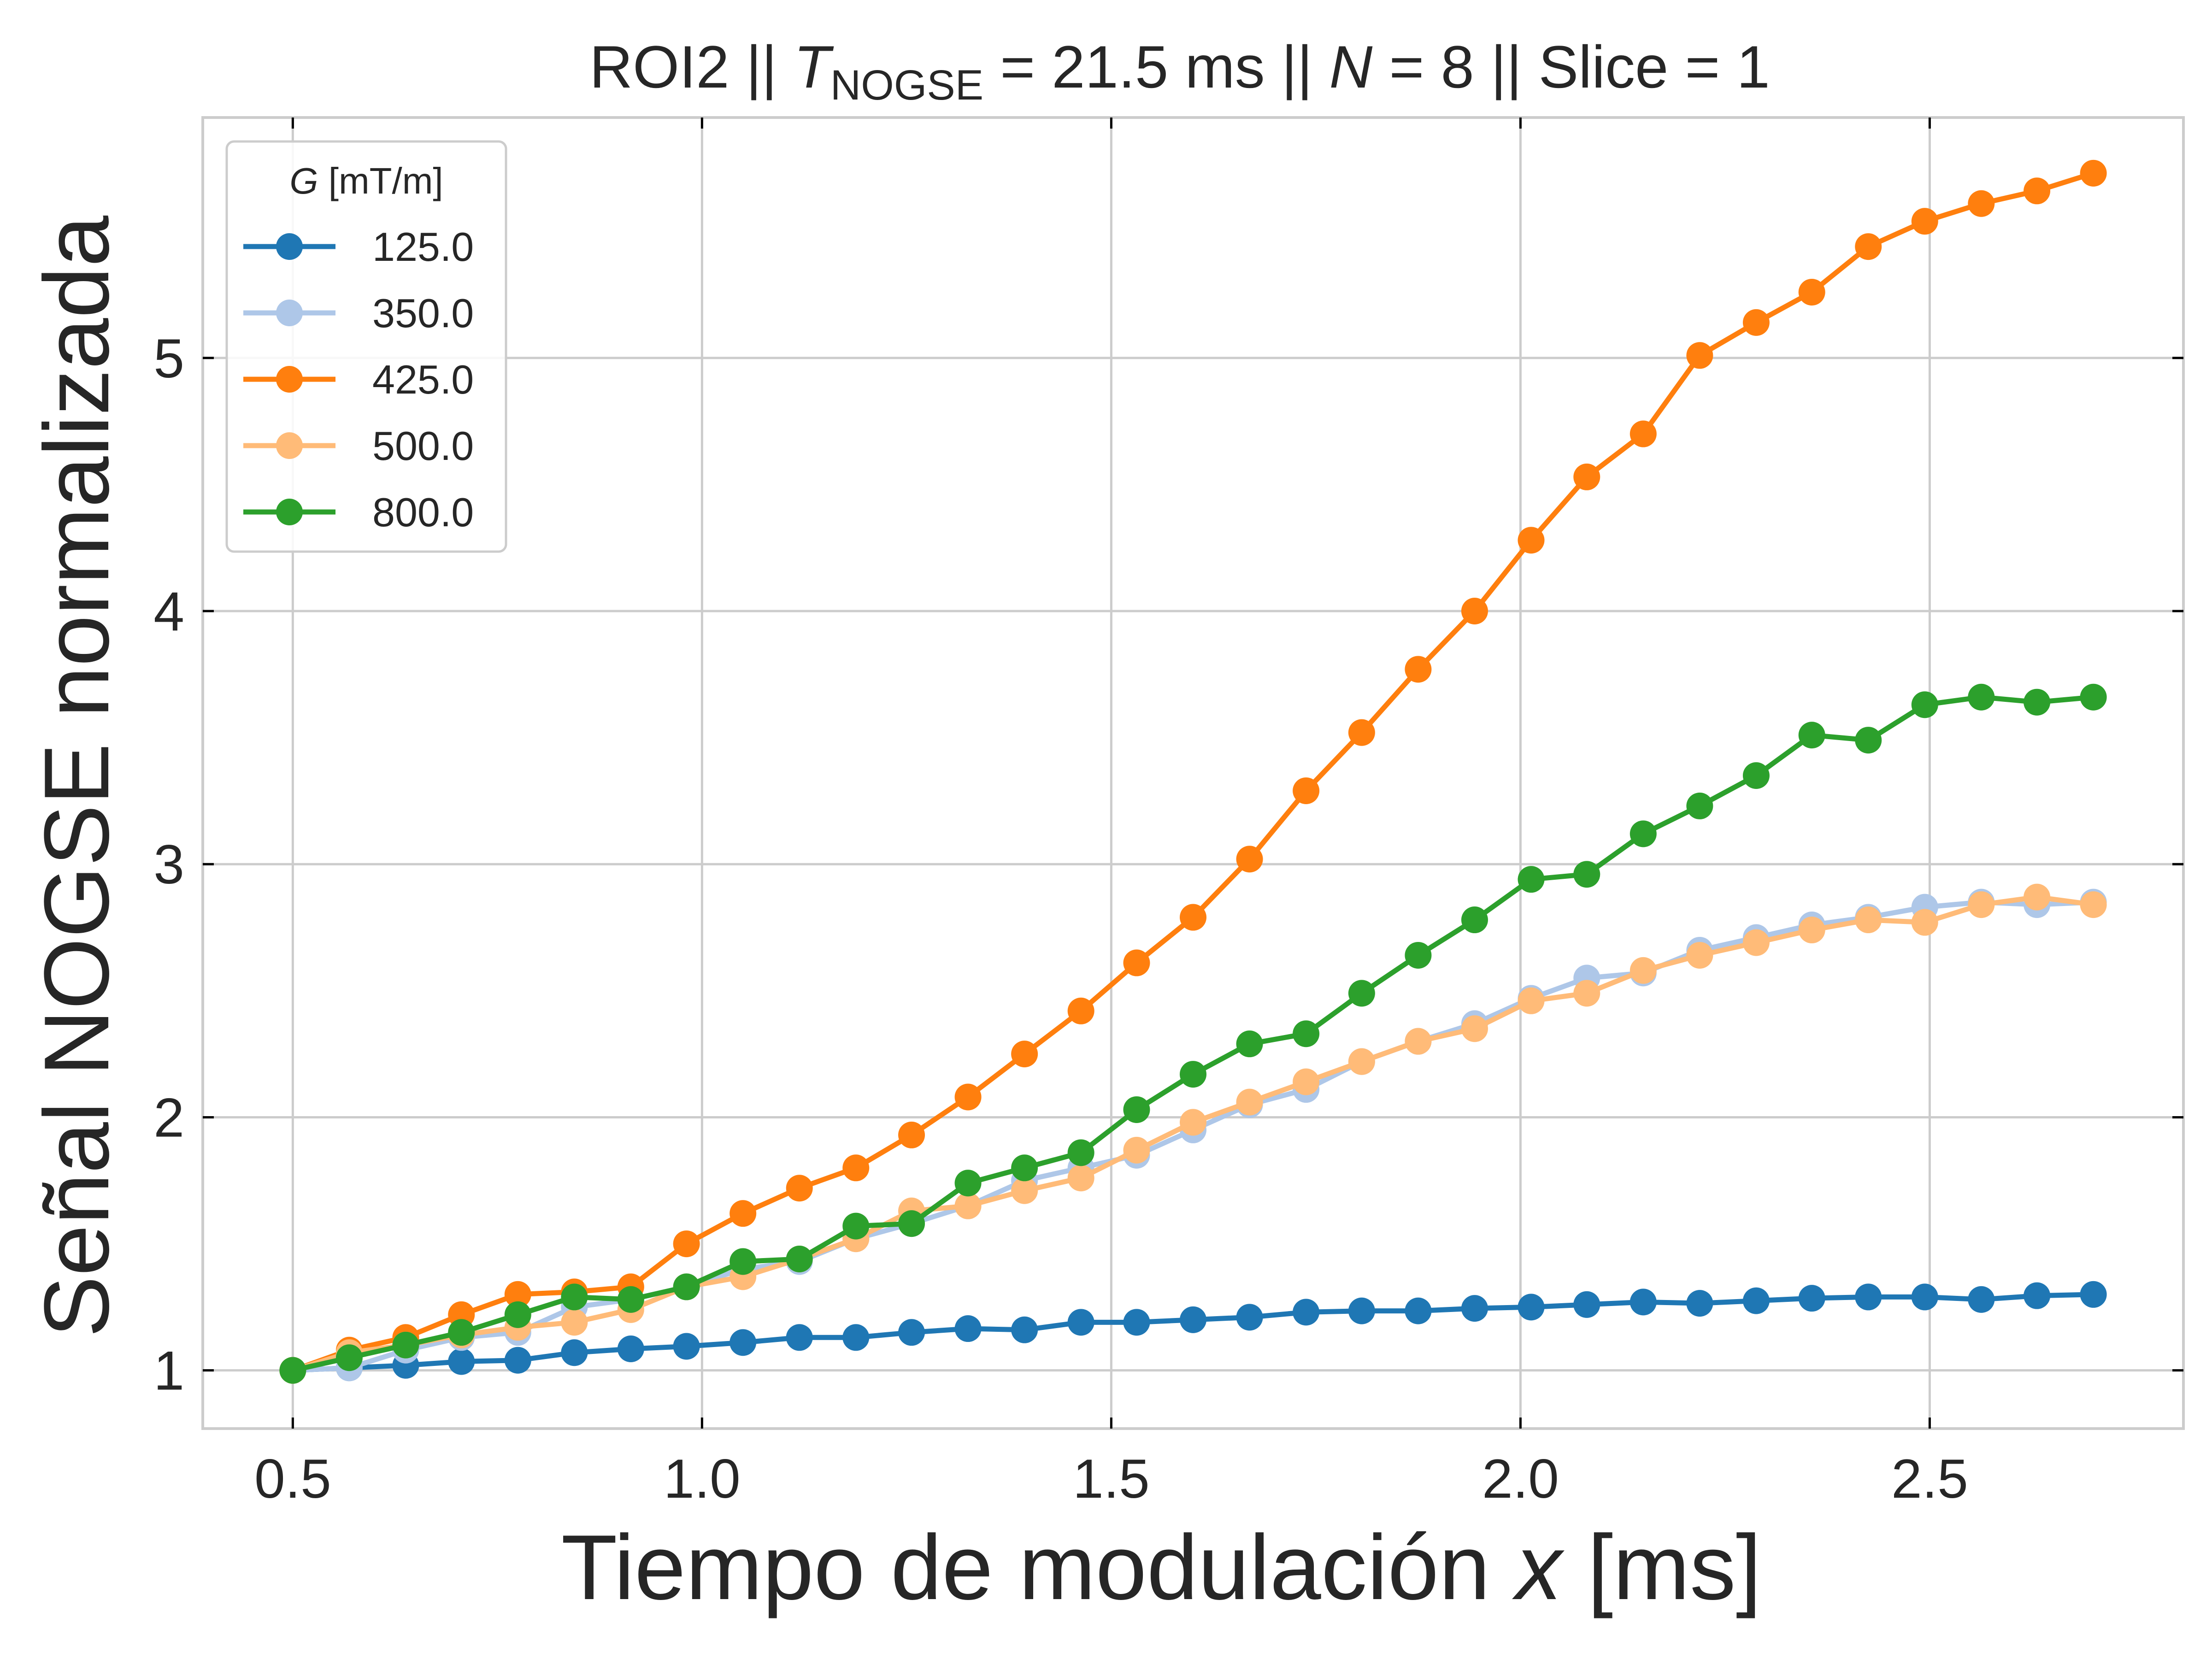 The width and height of the screenshot is (2212, 1659). I want to click on legend-entry: 500.0, so click(358, 446).